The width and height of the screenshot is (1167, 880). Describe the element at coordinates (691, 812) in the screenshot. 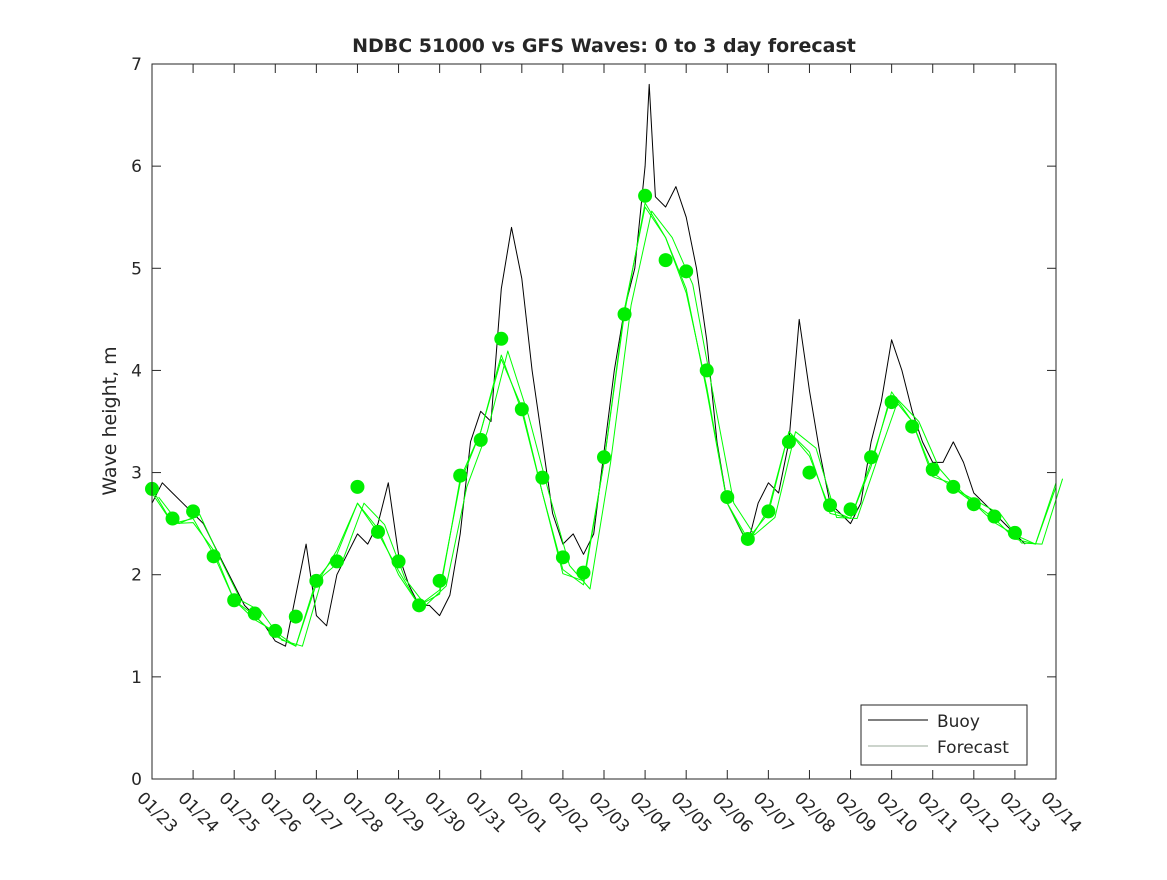

I see `x-tick-label: 02/05` at that location.